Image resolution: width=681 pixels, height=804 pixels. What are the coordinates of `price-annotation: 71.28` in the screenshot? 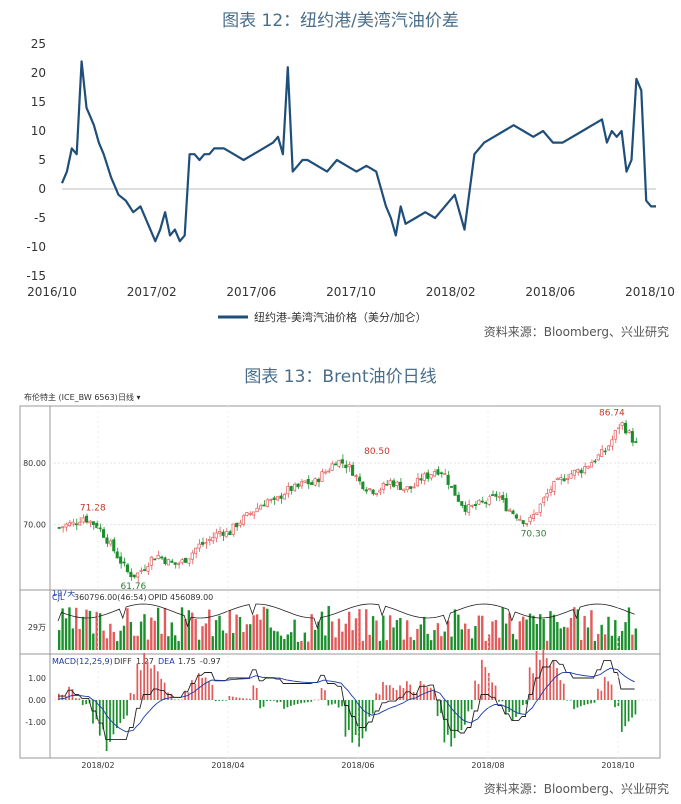 It's located at (93, 509).